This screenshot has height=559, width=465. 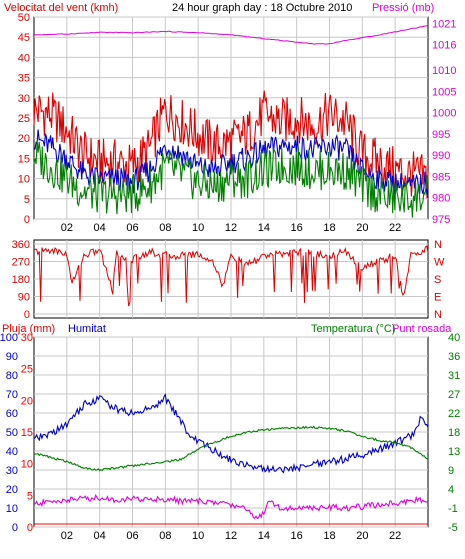 I want to click on y-tick-label-wind: 45, so click(x=24, y=38).